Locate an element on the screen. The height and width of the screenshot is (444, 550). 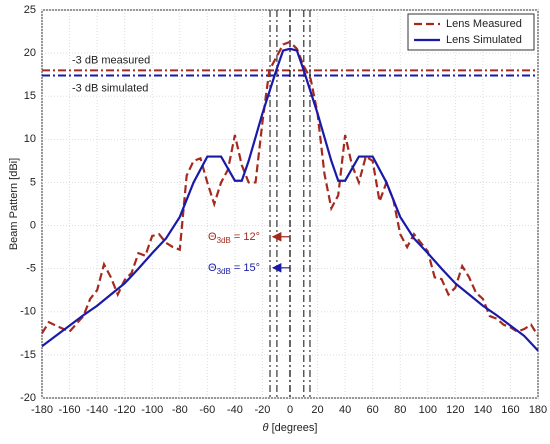
x-tick-label: -180 is located at coordinates (42, 410).